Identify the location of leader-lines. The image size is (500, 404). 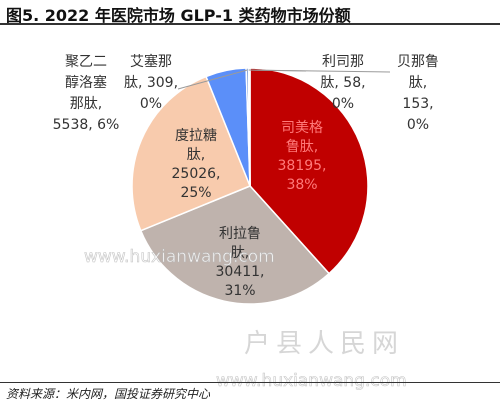
(284, 79).